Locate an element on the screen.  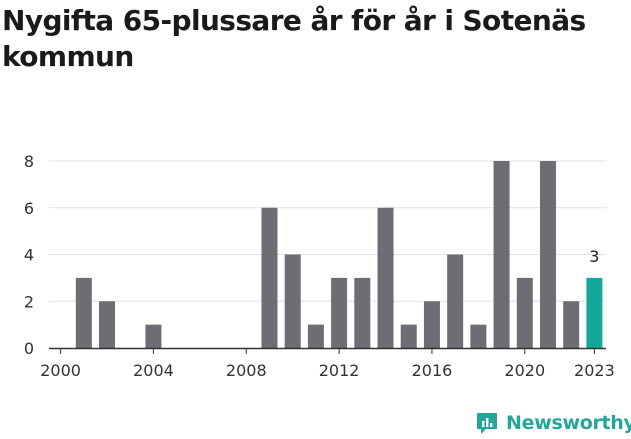
y-tick-label: 0 is located at coordinates (29, 348).